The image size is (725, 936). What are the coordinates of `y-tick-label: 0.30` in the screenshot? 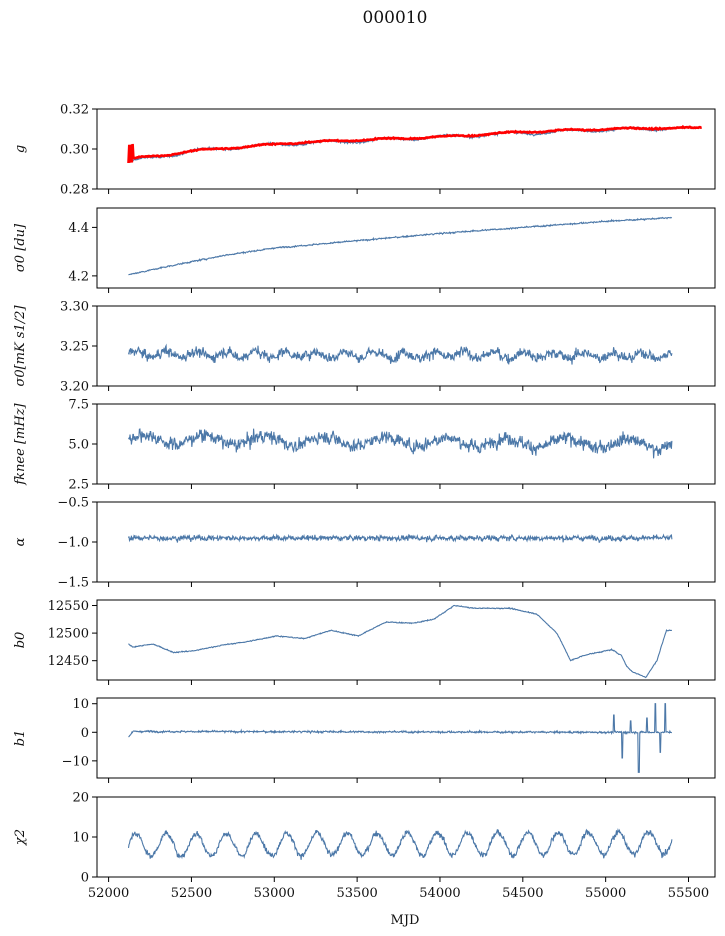 It's located at (74, 150).